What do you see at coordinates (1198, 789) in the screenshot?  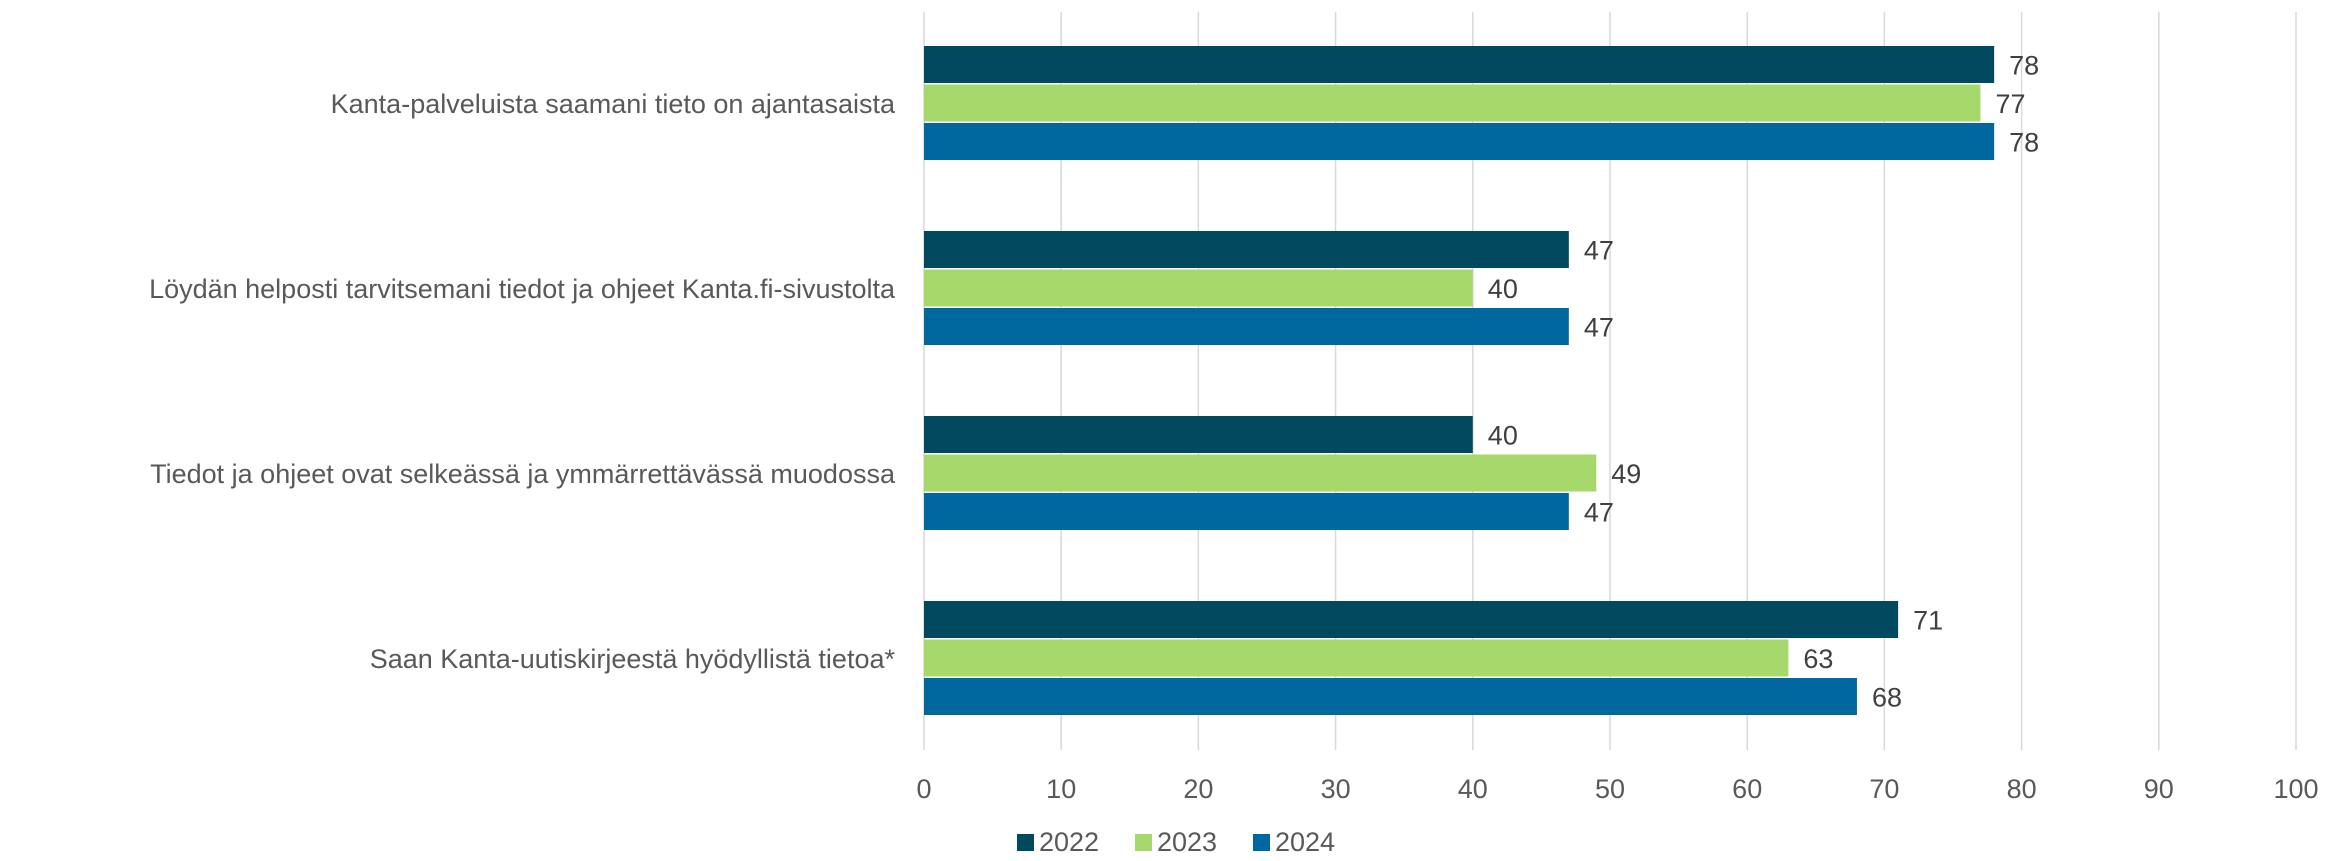 I see `x-tick-label: 20` at bounding box center [1198, 789].